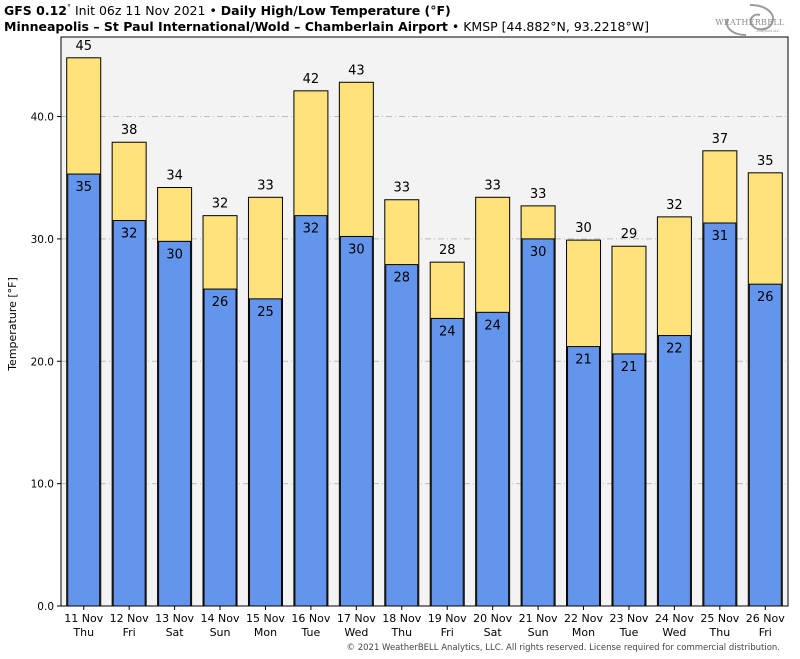 The width and height of the screenshot is (800, 659). I want to click on weatherbell-logo: WEATHERBELL Analytics LLC, so click(750, 20).